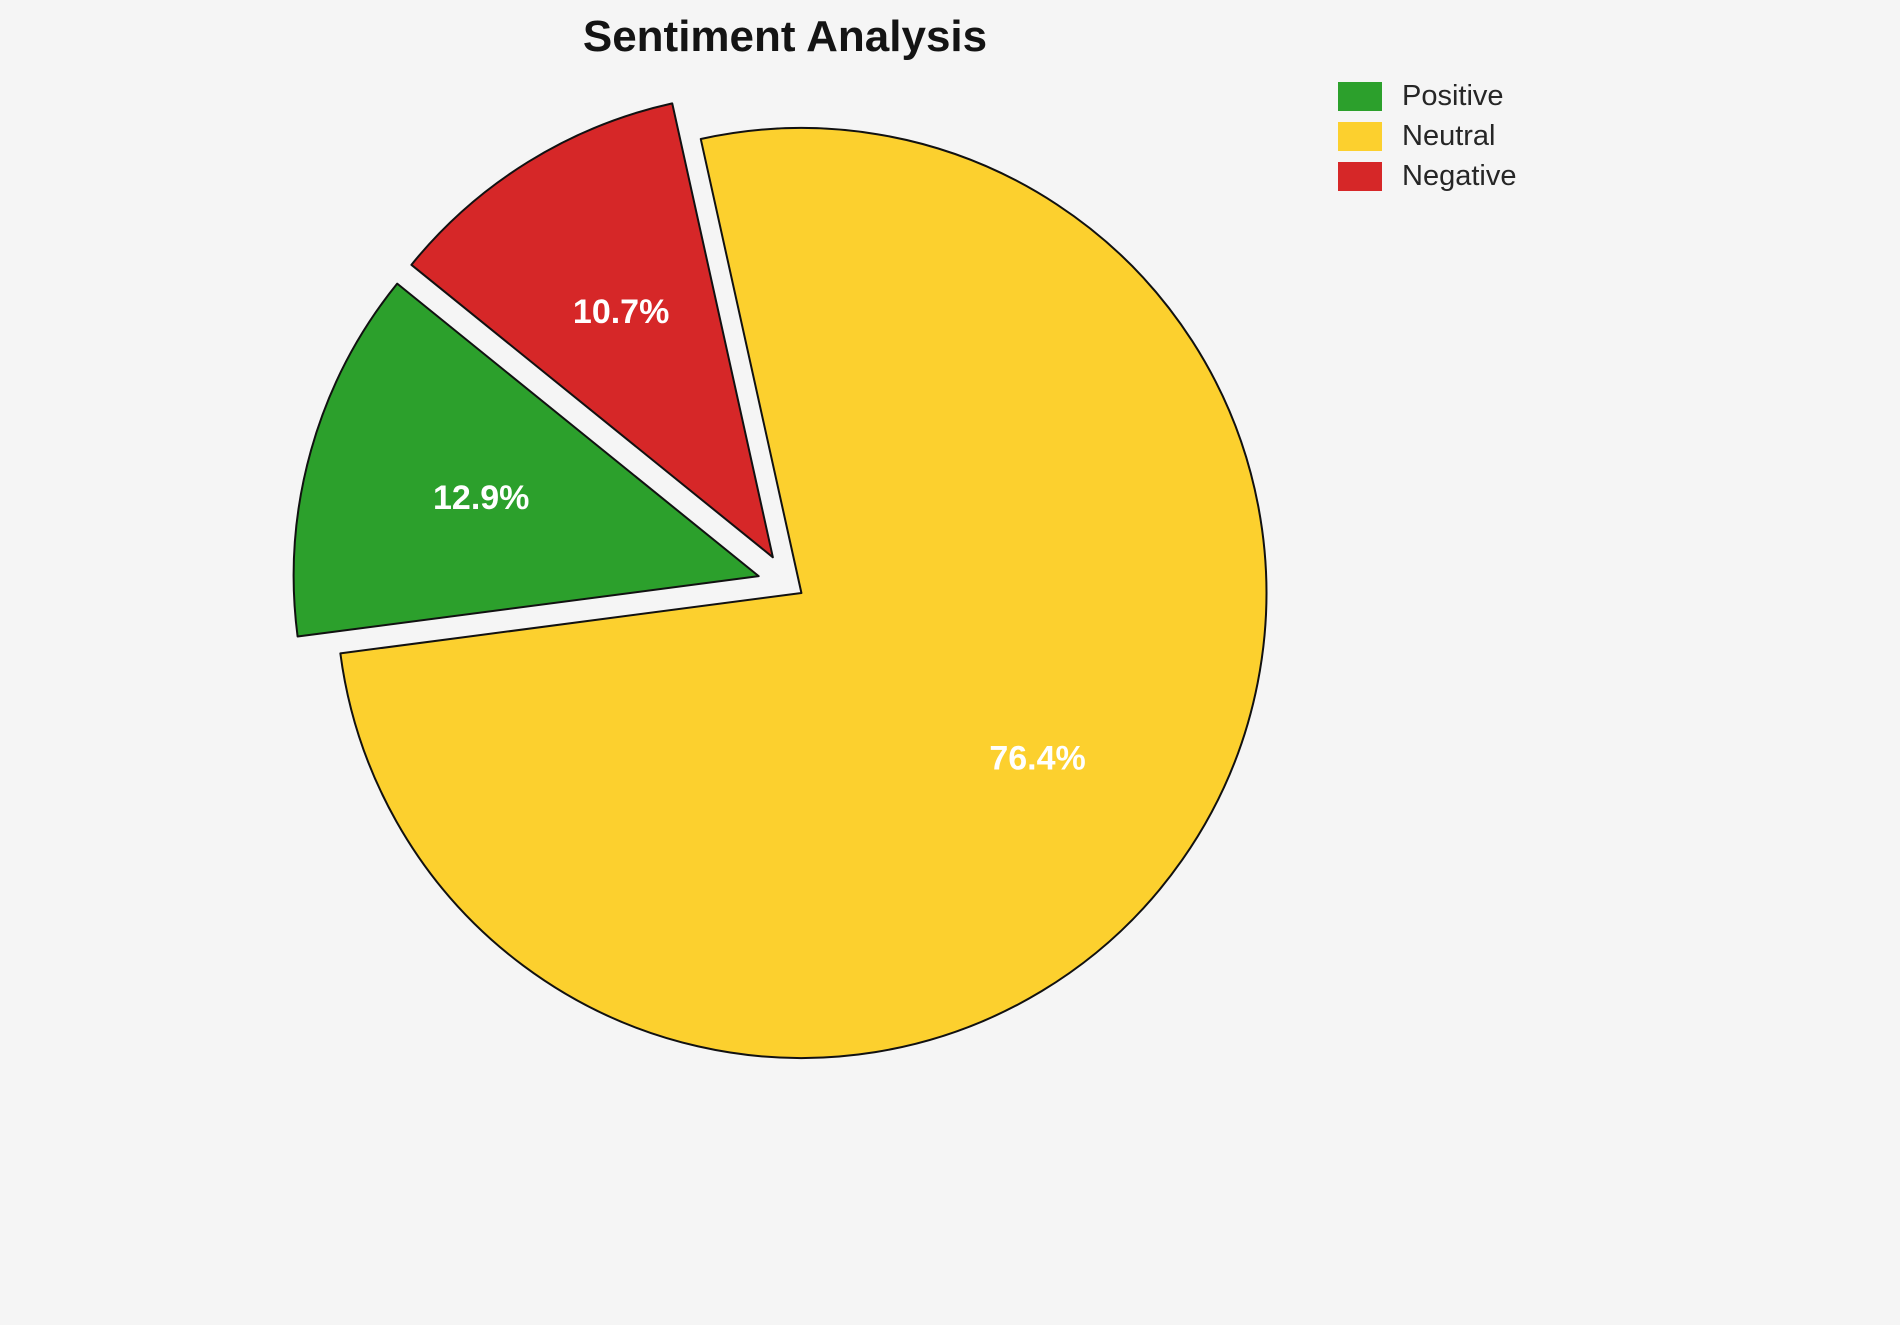  I want to click on pct-label-positive: 12.9%, so click(481, 498).